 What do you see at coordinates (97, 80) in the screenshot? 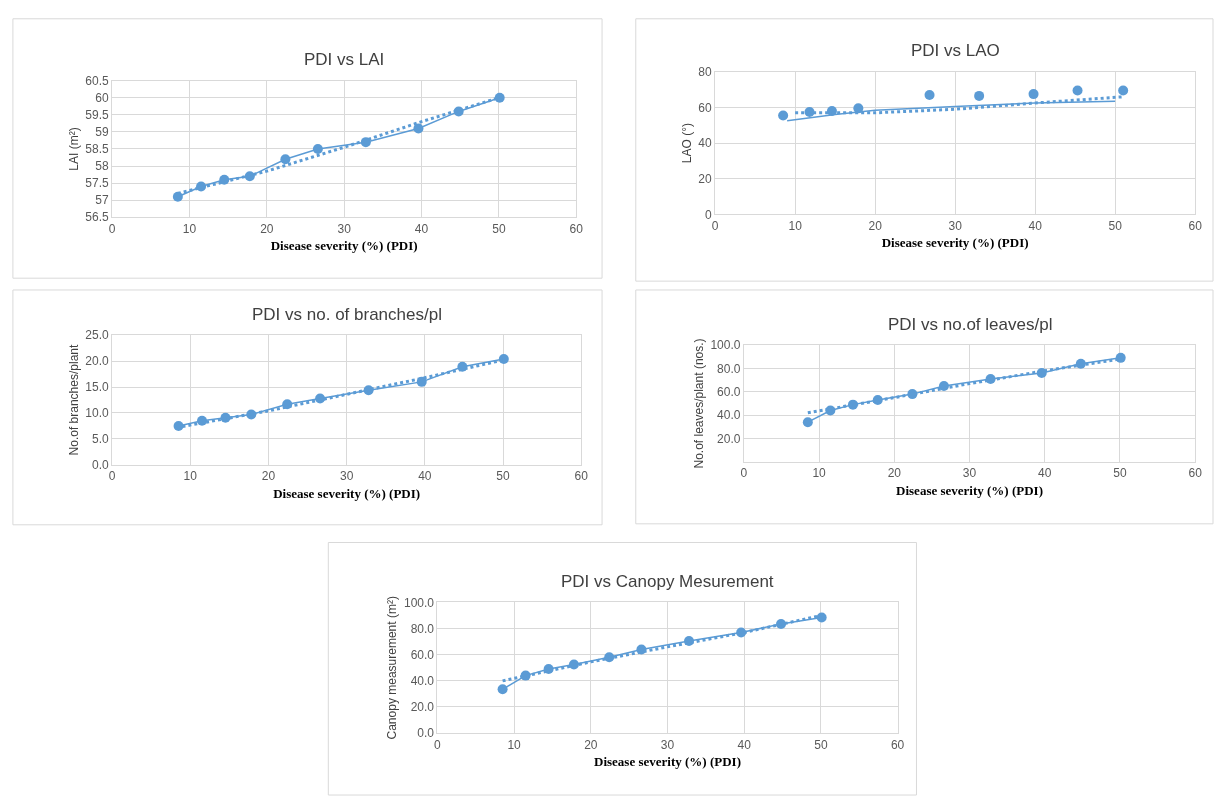
I see `y-tick-label: 60.5` at bounding box center [97, 80].